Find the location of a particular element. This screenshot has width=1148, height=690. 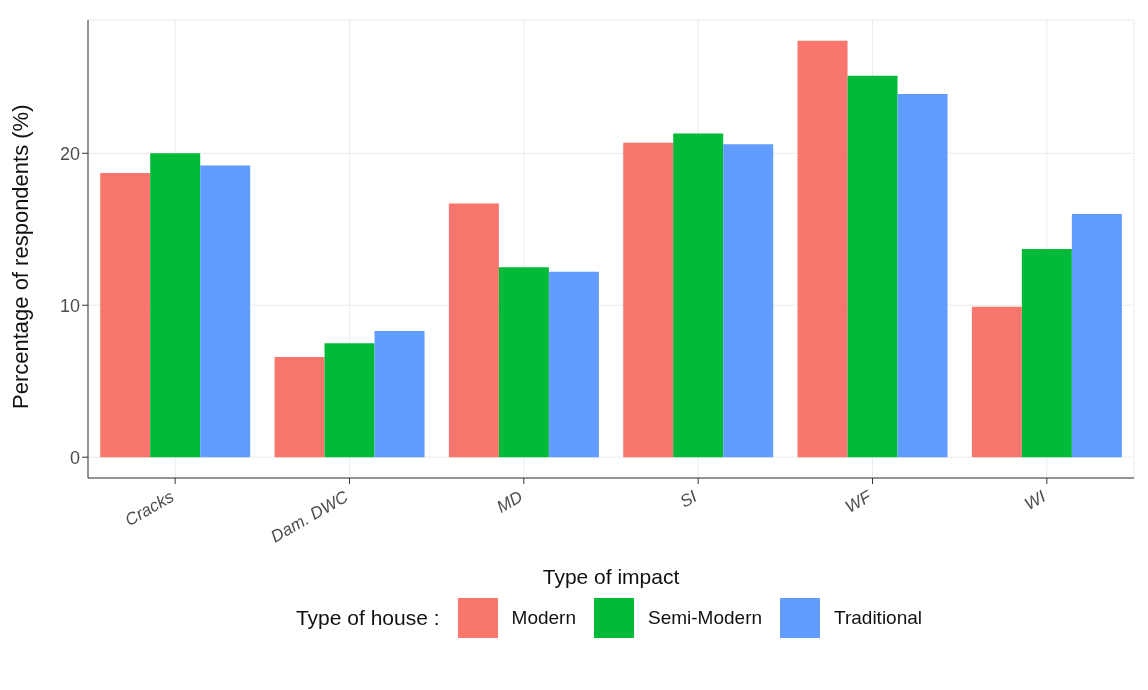

y-tick-label: 10 is located at coordinates (69, 305).